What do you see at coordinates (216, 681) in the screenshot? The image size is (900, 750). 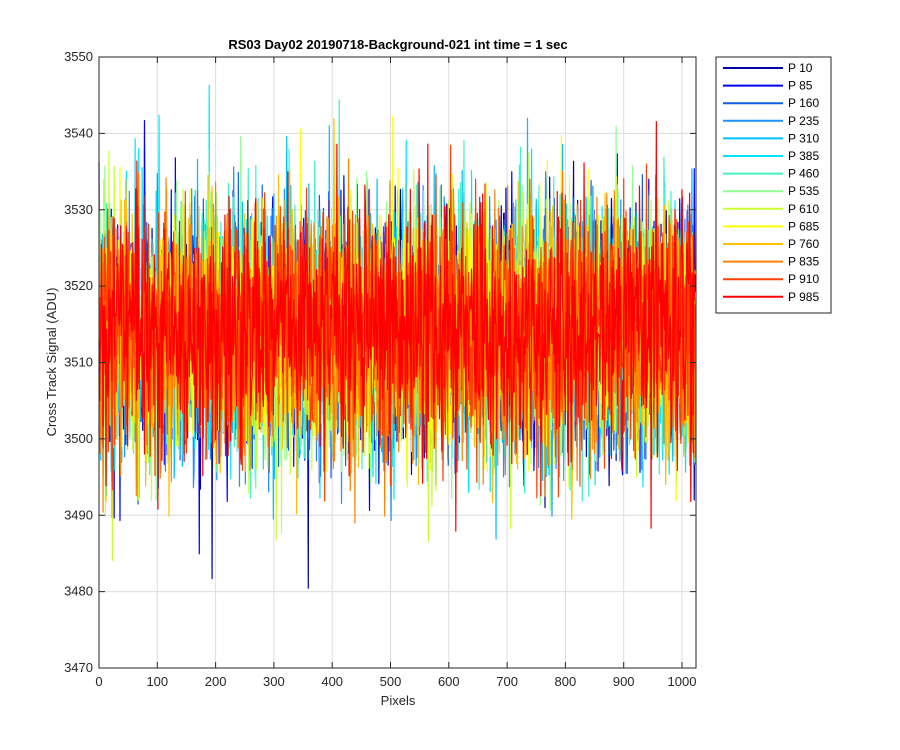 I see `x-tick-label: 200` at bounding box center [216, 681].